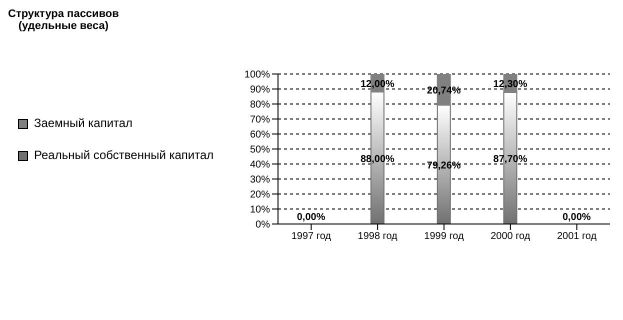 The height and width of the screenshot is (320, 623). Describe the element at coordinates (576, 236) in the screenshot. I see `x-tick-label: 2001 год` at that location.